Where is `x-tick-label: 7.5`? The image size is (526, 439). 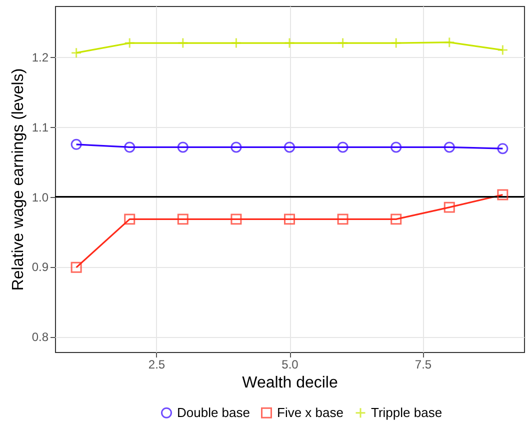 x-tick-label: 7.5 is located at coordinates (423, 365).